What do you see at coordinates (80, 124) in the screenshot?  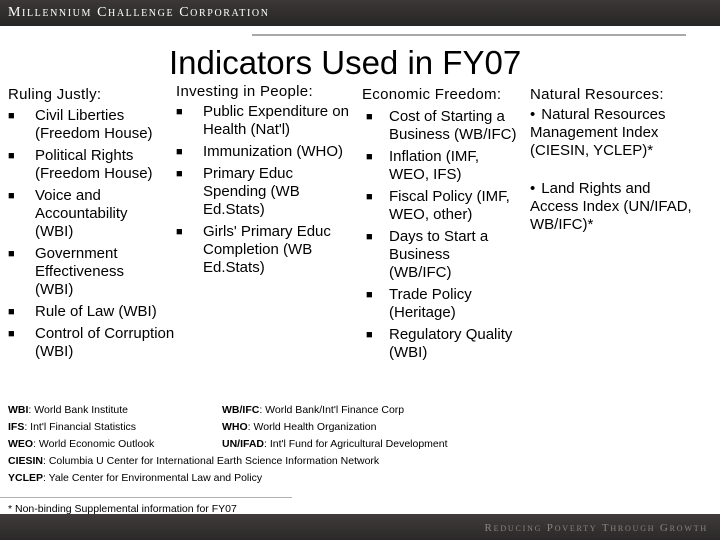 I see `list-item: ■ Civil Liberties (Freedom House)` at bounding box center [80, 124].